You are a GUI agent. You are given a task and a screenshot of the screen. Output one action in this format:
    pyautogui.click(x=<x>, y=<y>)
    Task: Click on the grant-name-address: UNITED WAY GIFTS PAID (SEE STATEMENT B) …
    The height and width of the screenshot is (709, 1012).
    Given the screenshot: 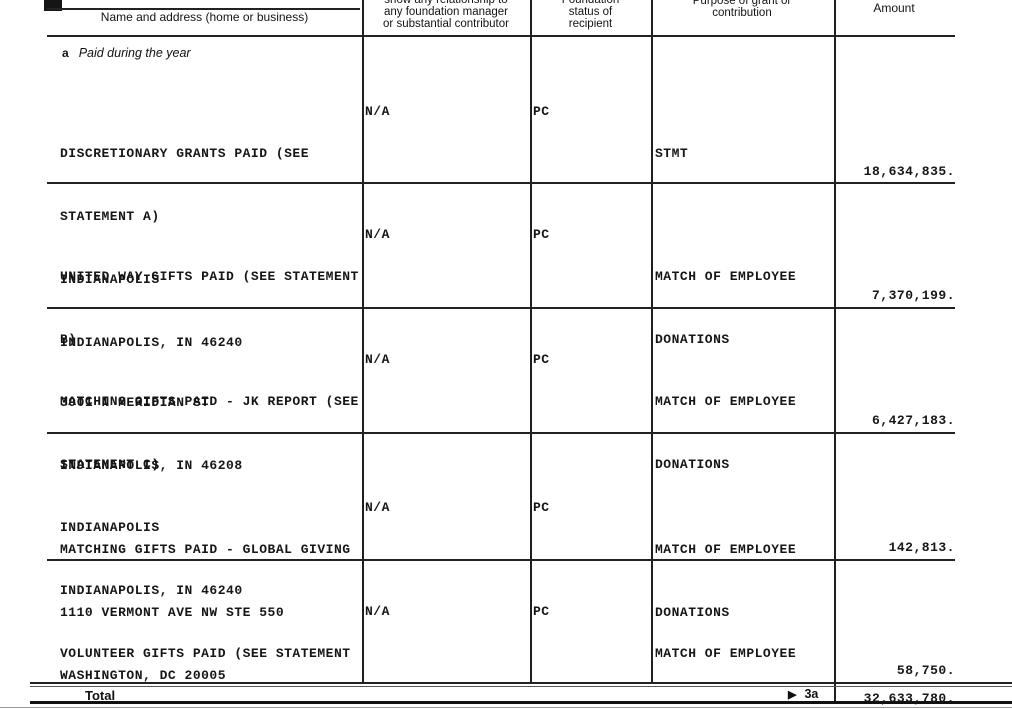 What is the action you would take?
    pyautogui.click(x=209, y=371)
    